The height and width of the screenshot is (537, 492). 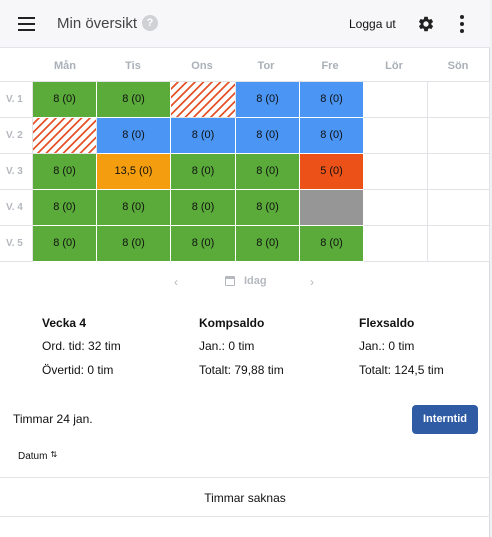 What do you see at coordinates (387, 346) in the screenshot?
I see `flex-month: Jan.: 0 tim` at bounding box center [387, 346].